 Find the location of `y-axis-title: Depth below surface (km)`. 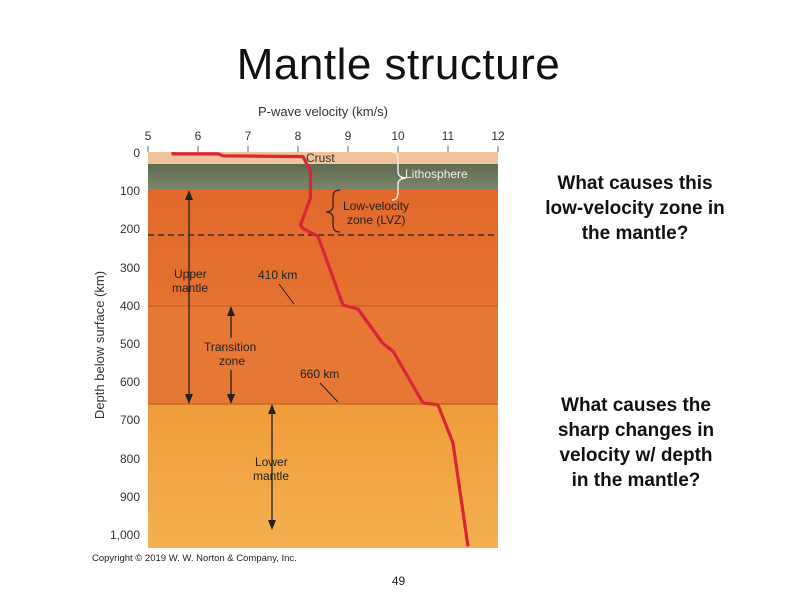

y-axis-title: Depth below surface (km) is located at coordinates (99, 345).